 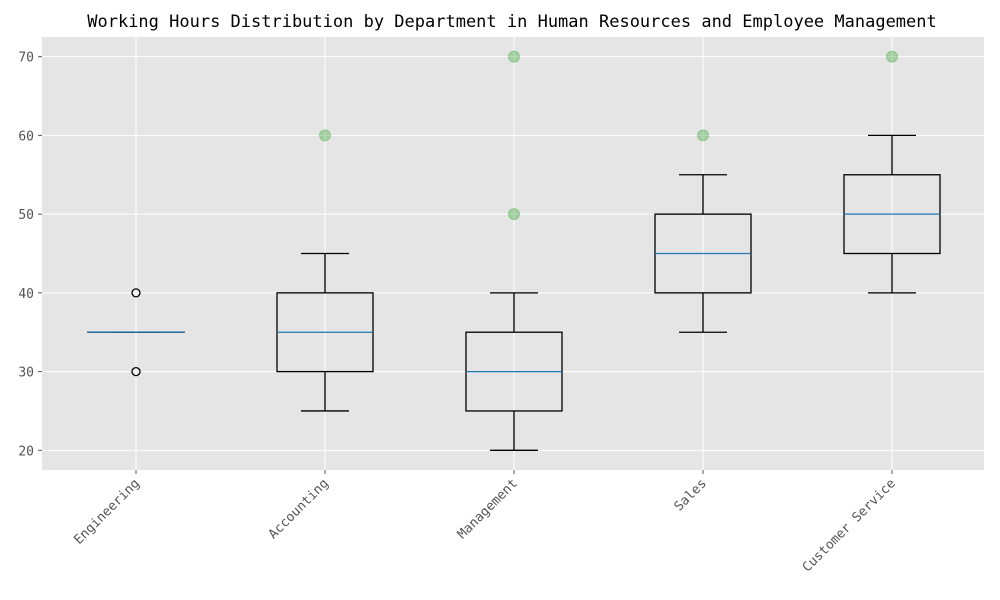 What do you see at coordinates (325, 332) in the screenshot?
I see `box-accounting` at bounding box center [325, 332].